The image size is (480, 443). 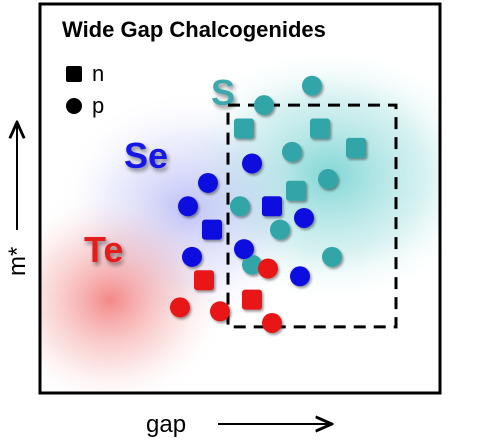 What do you see at coordinates (146, 155) in the screenshot?
I see `region-label-se: Se` at bounding box center [146, 155].